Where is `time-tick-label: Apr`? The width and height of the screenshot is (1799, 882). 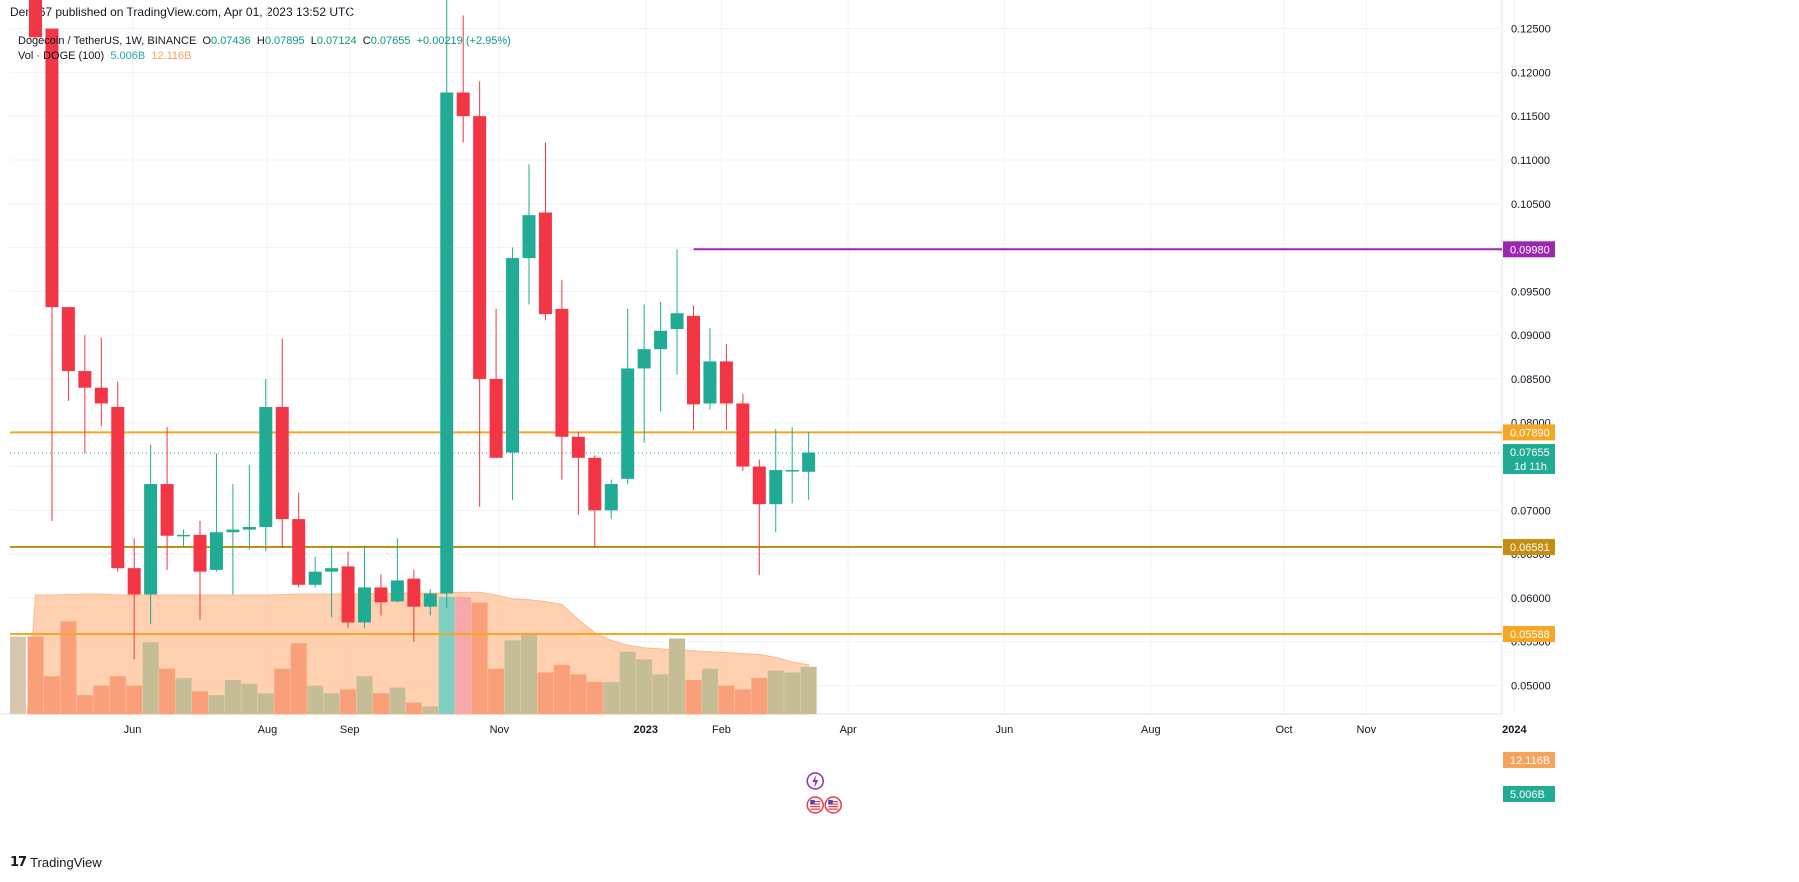 time-tick-label: Apr is located at coordinates (848, 730).